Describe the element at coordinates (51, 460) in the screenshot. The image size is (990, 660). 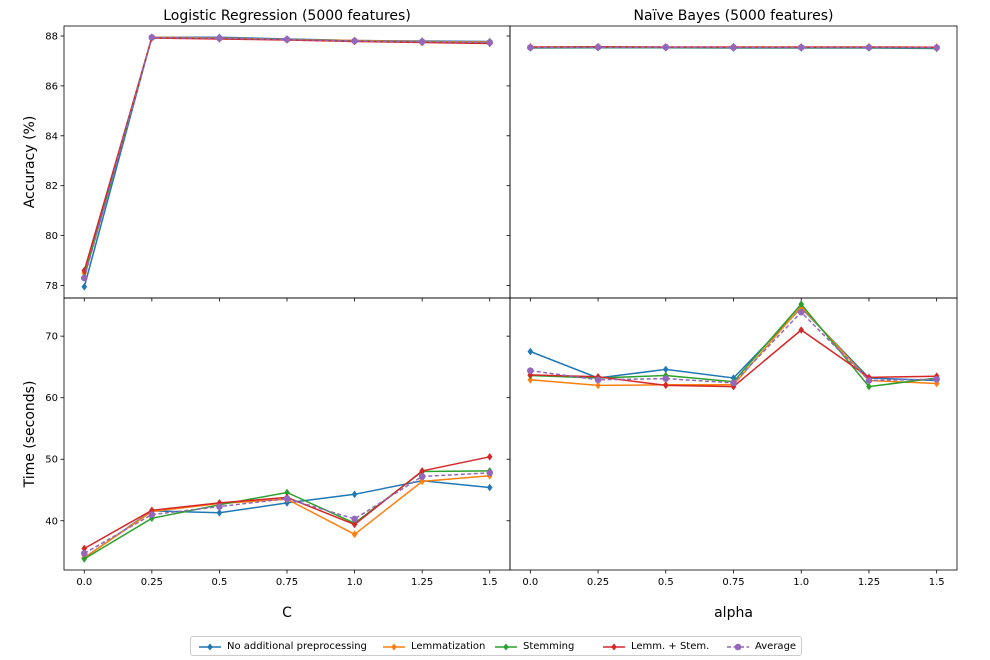
I see `y-tick-label: 50` at that location.